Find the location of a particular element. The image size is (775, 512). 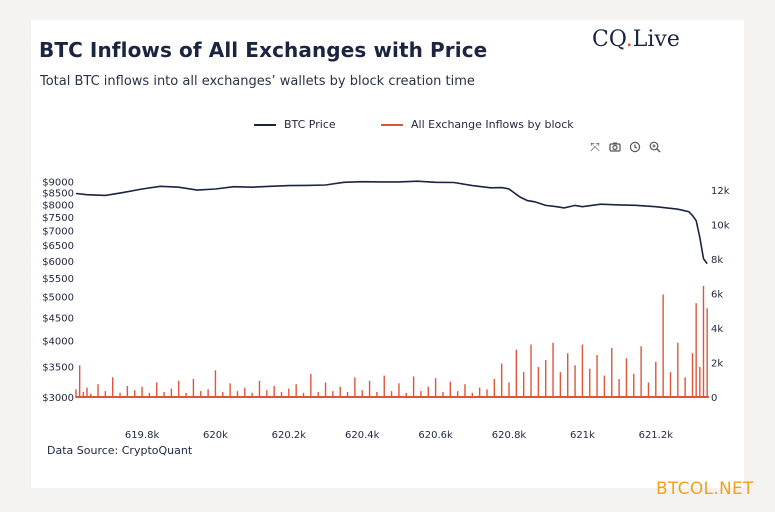

y-right-tick-label: 8k is located at coordinates (717, 260).